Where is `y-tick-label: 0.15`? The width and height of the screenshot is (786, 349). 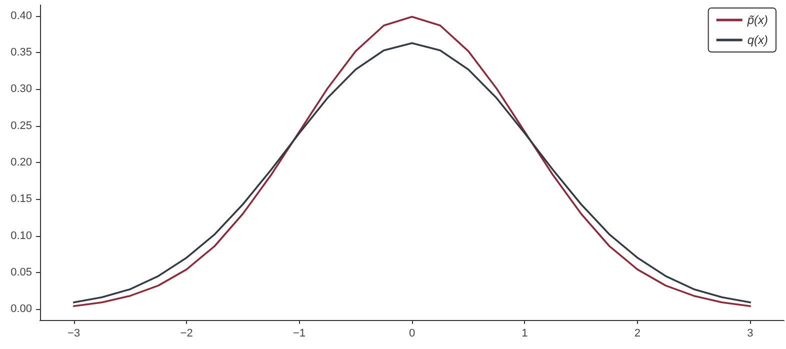 y-tick-label: 0.15 is located at coordinates (21, 199).